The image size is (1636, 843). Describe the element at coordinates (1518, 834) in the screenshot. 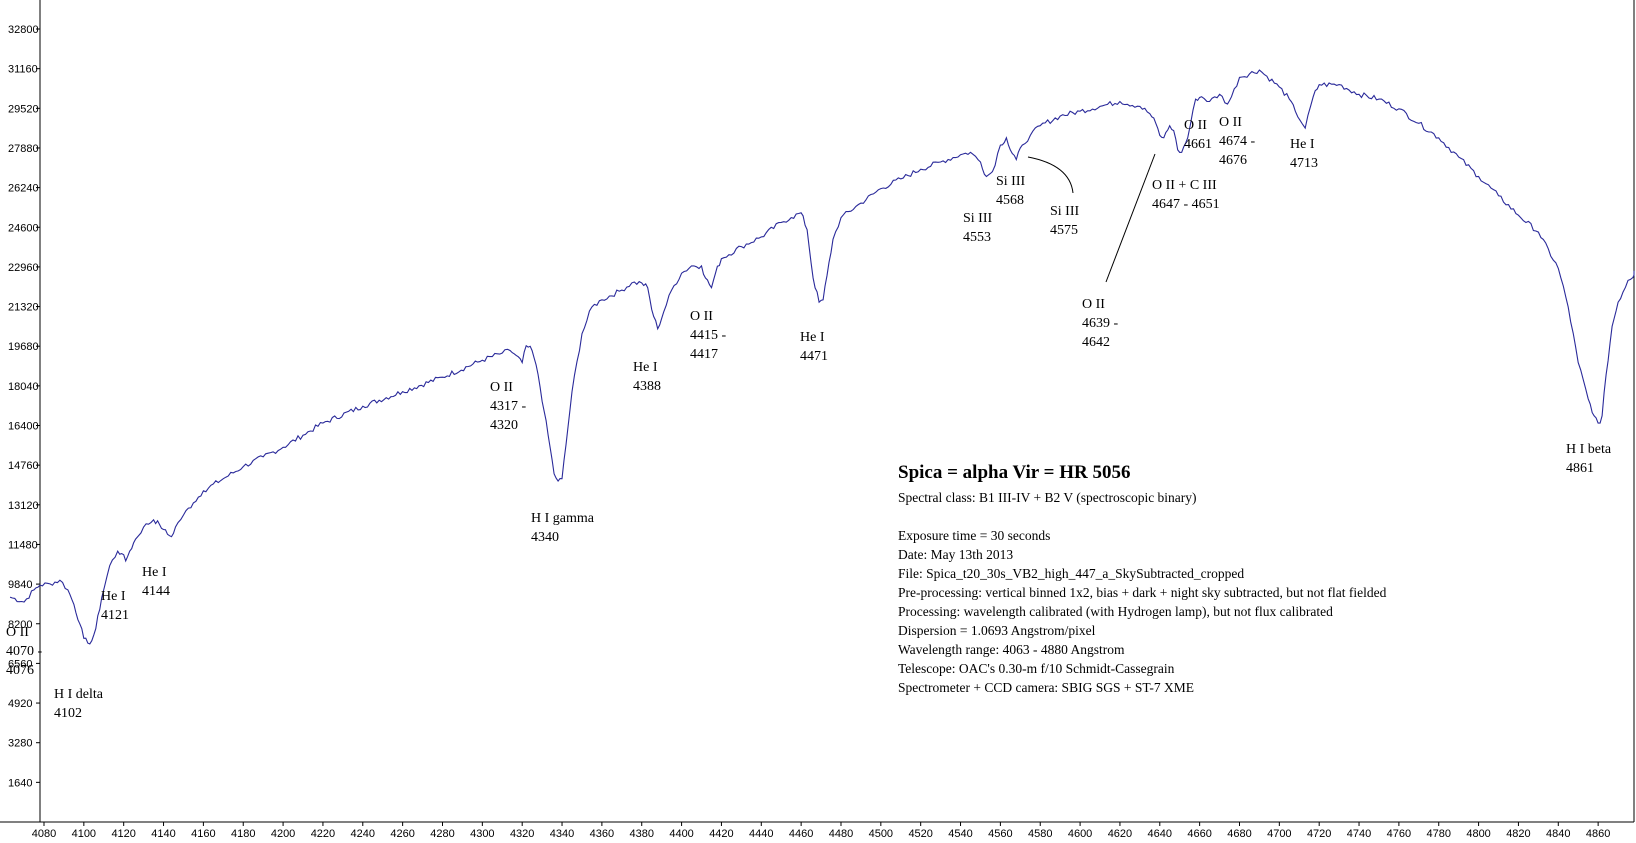

I see `x-tick-label: 4820` at that location.